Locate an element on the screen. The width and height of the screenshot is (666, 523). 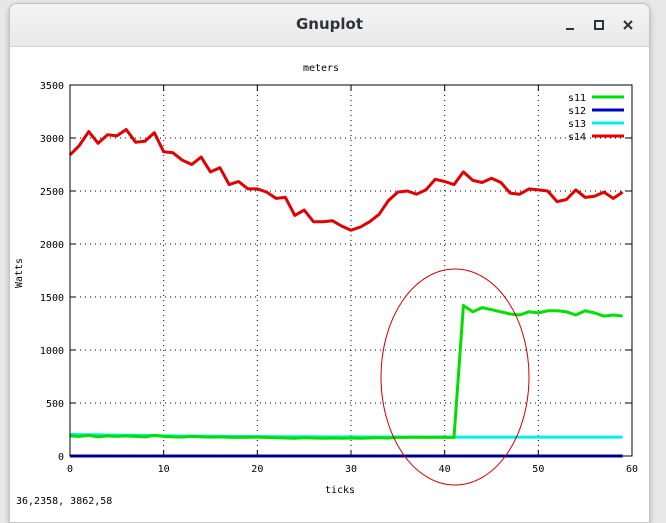
y-tick-label: 3000 is located at coordinates (52, 139).